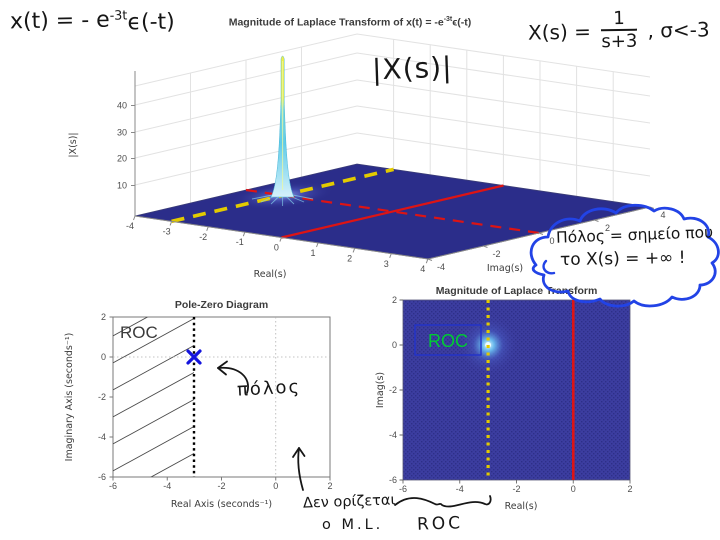 This screenshot has height=540, width=720. Describe the element at coordinates (220, 398) in the screenshot. I see `pz-tick-marks` at that location.